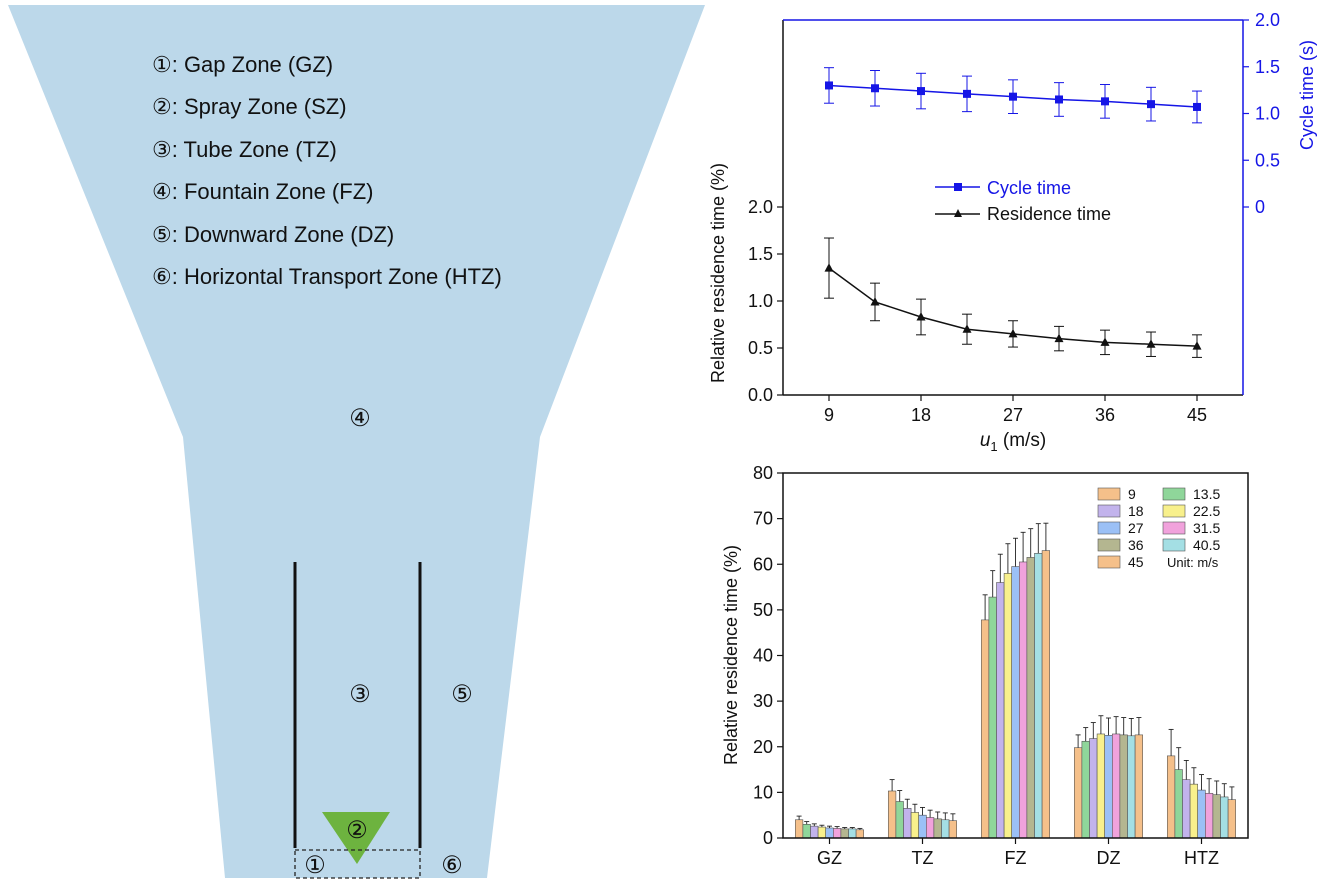 This screenshot has width=1322, height=886. I want to click on zone-marker-horizontal: ⑥, so click(452, 865).